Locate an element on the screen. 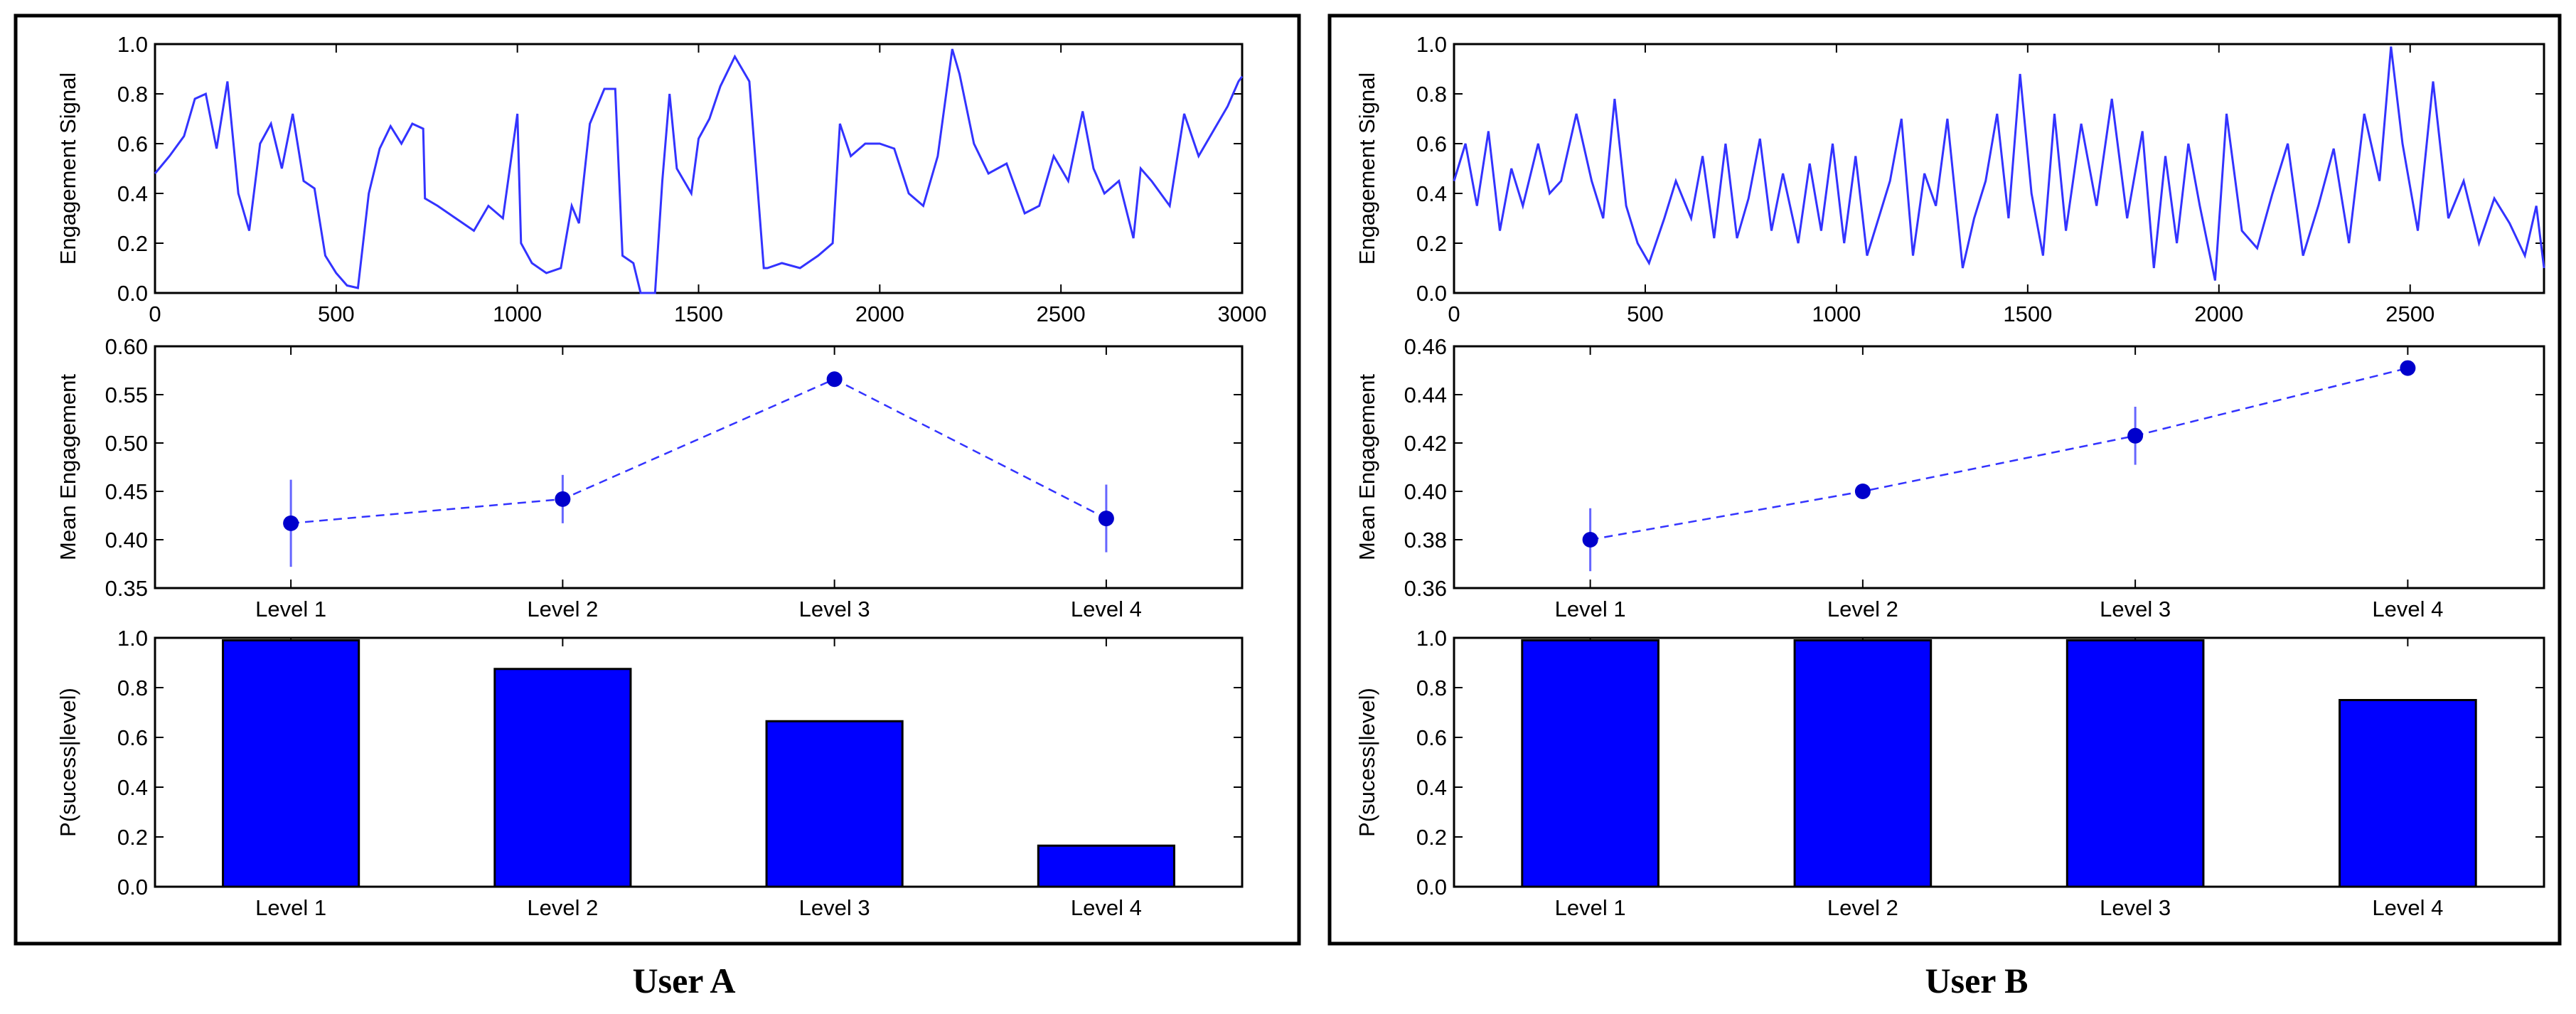 The height and width of the screenshot is (1014, 2576). chart5-ytick-label: 0.44 is located at coordinates (1425, 395).